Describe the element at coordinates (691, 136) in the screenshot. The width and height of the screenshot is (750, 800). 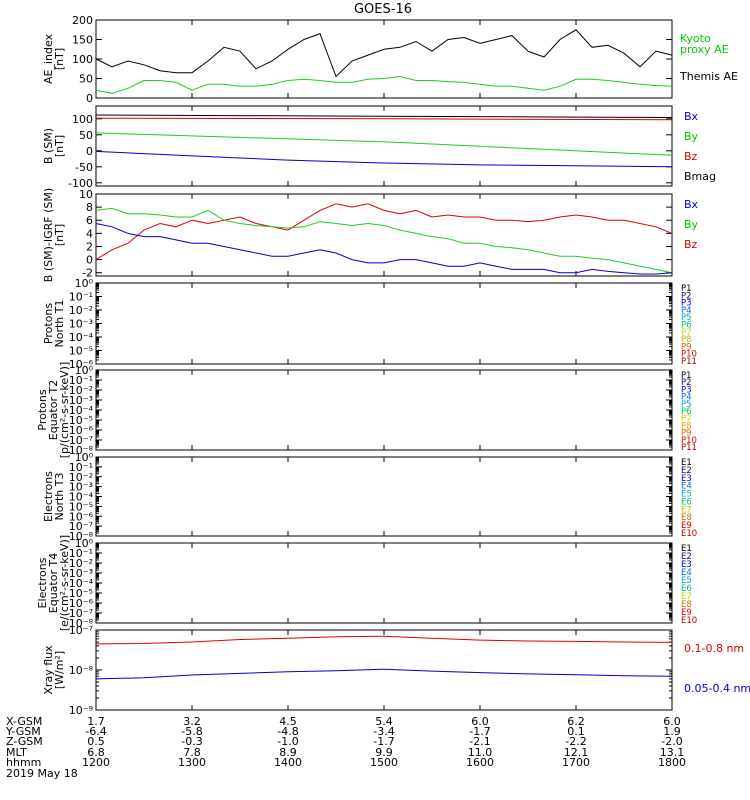
I see `legend-entry: By` at that location.